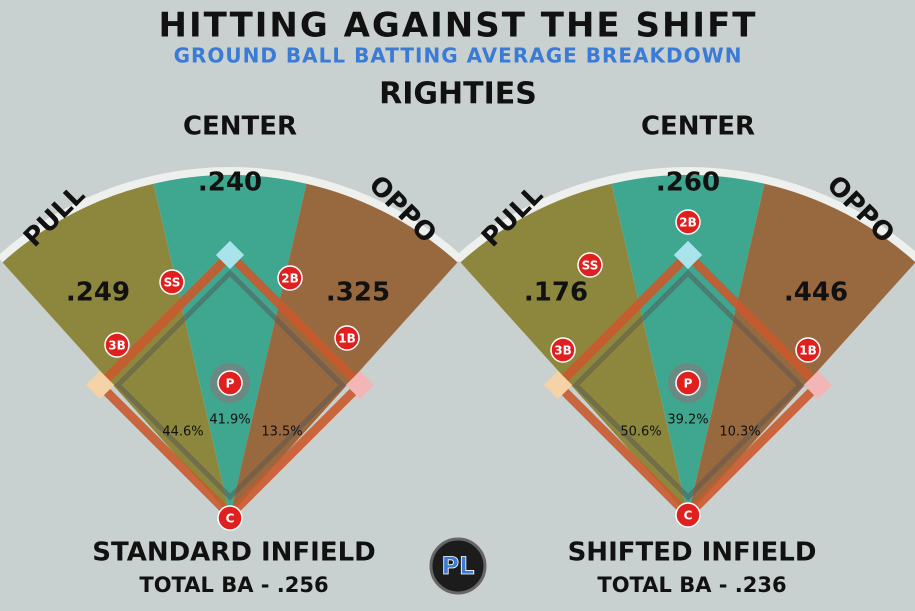 This screenshot has width=915, height=611. What do you see at coordinates (739, 432) in the screenshot?
I see `zone-share: 10.3%` at bounding box center [739, 432].